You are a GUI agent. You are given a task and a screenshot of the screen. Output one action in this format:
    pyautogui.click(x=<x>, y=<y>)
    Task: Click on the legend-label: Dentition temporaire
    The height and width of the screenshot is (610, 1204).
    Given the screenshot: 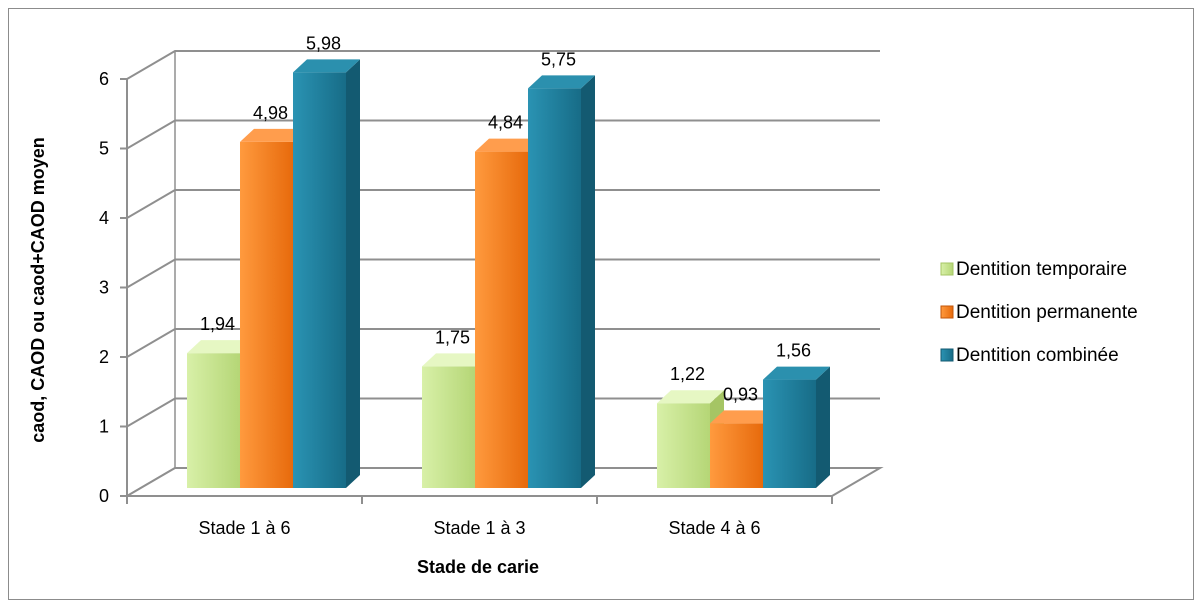 What is the action you would take?
    pyautogui.click(x=1041, y=269)
    